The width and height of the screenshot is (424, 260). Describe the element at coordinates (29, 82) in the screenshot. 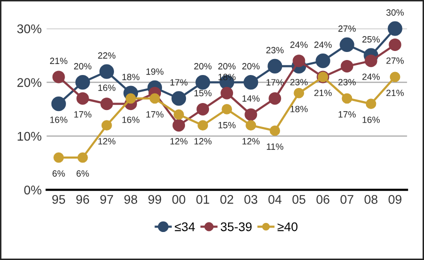

I see `y-tick-label: 20%` at that location.